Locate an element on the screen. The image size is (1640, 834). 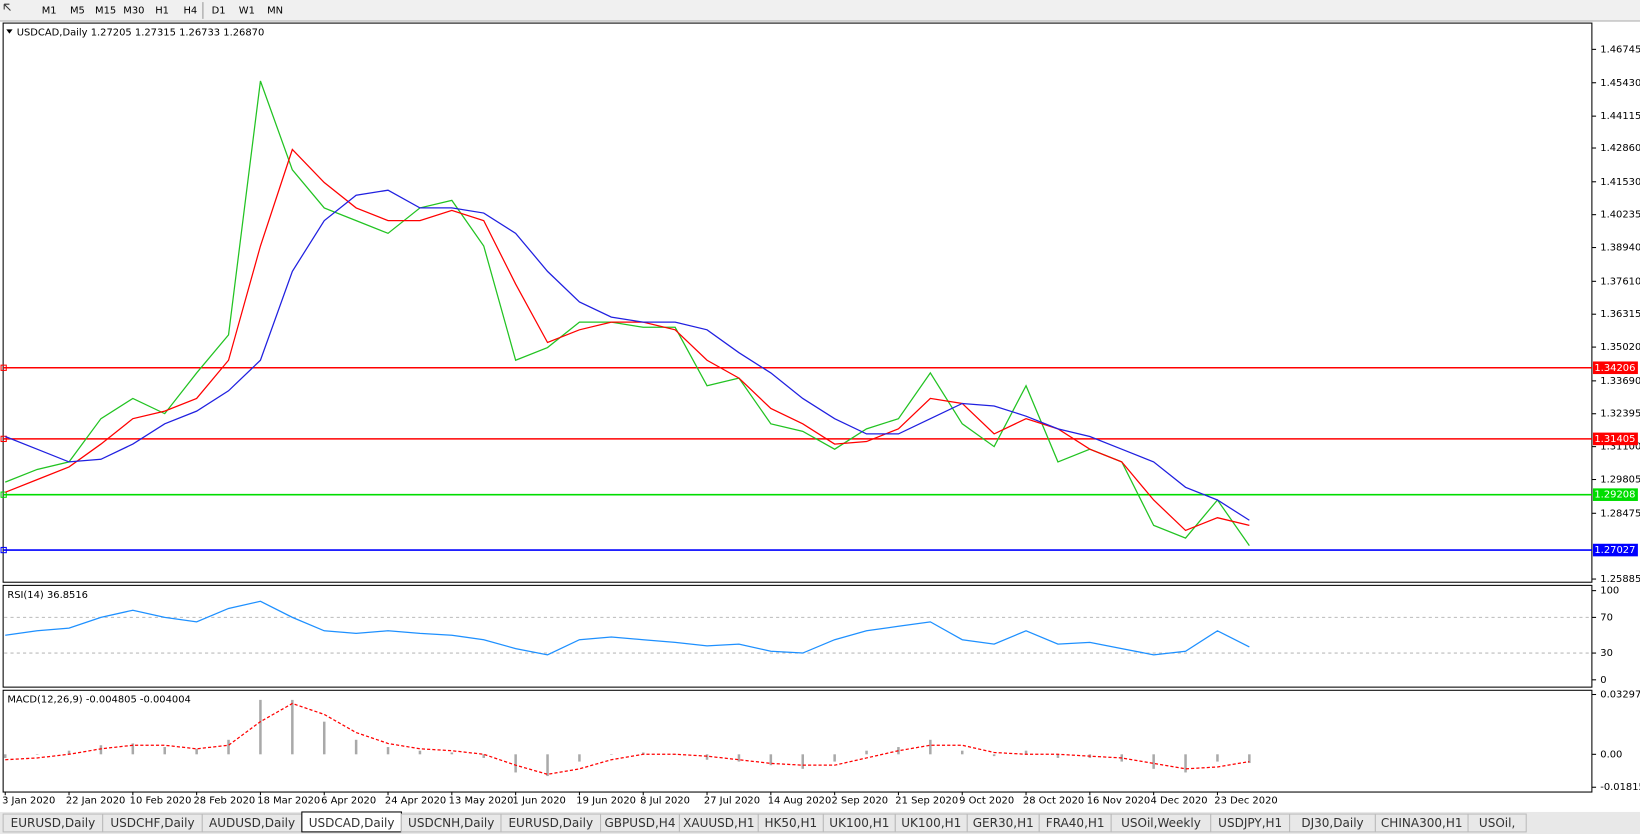
y-tick-label: 1.42860 is located at coordinates (1620, 148).